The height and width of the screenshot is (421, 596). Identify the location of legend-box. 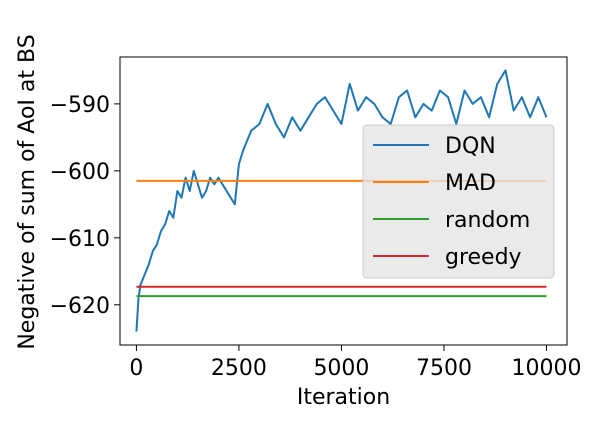
(458, 201).